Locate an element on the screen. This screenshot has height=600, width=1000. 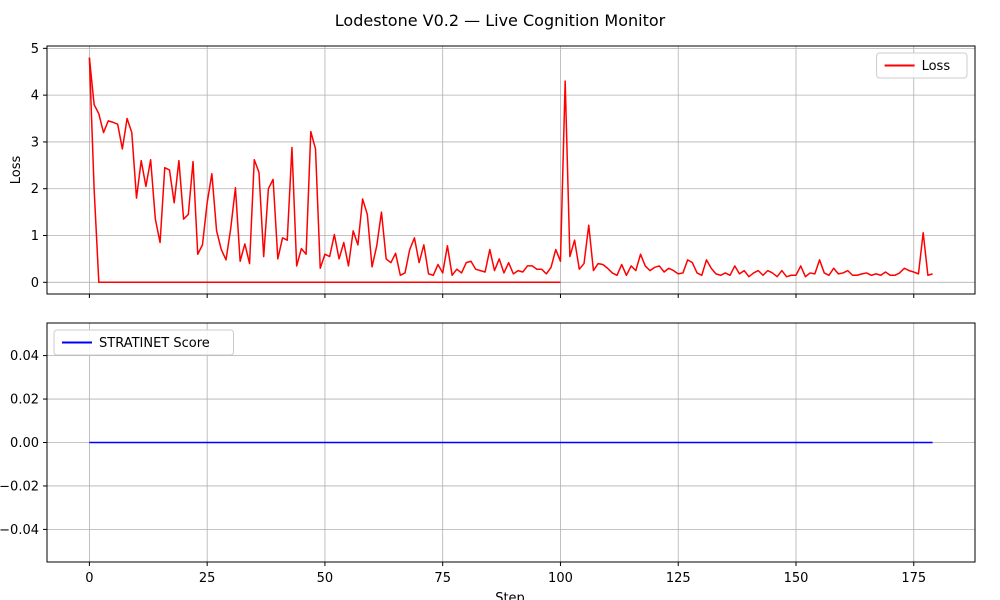
y-tick-label: 0 is located at coordinates (35, 283).